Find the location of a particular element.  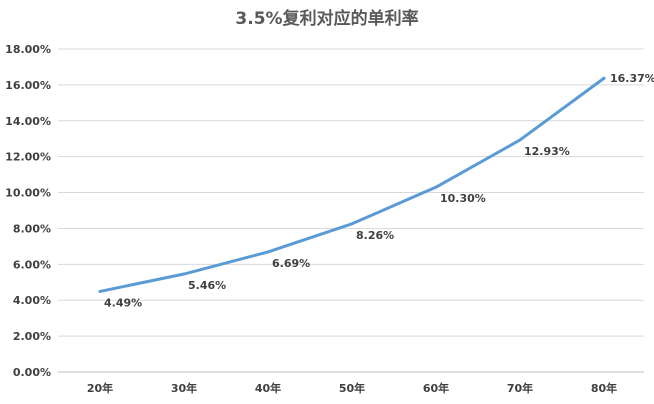

chart-title: 3.5%复利对应的单利率 is located at coordinates (326, 18).